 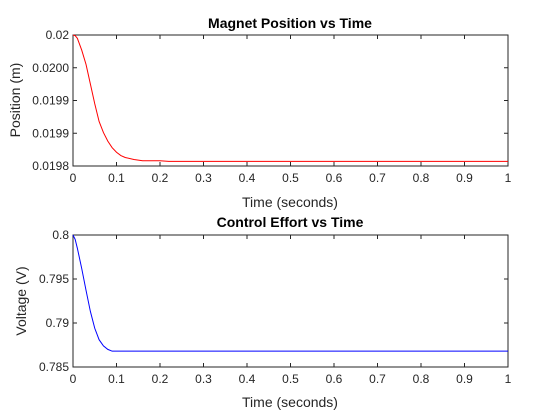 I want to click on voltage-x-tick-label: 0, so click(x=73, y=379).